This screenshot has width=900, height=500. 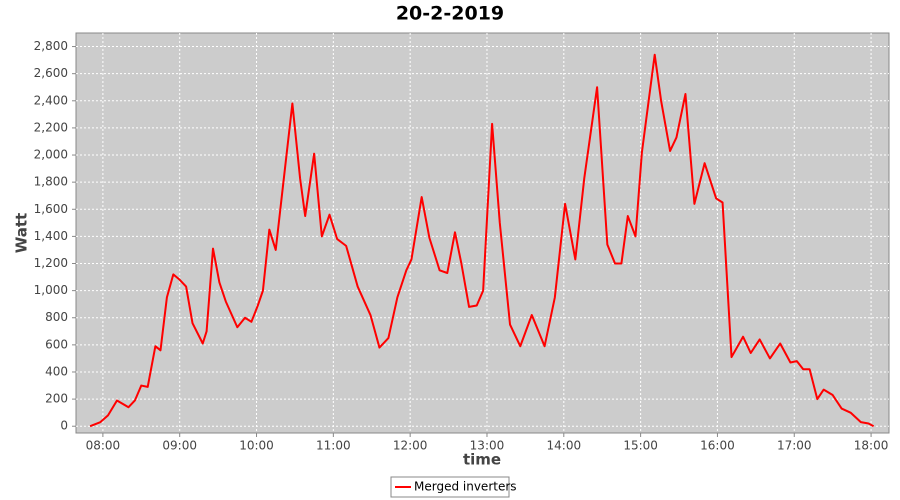 What do you see at coordinates (482, 460) in the screenshot?
I see `x-axis-label: time` at bounding box center [482, 460].